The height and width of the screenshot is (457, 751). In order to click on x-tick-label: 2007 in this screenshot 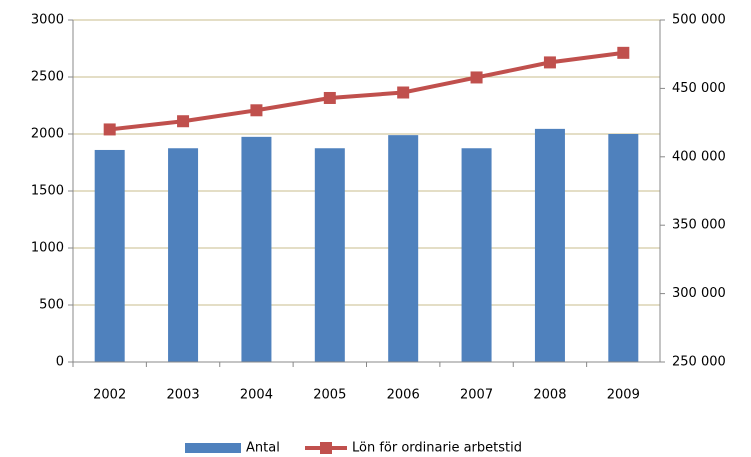, I will do `click(476, 395)`.